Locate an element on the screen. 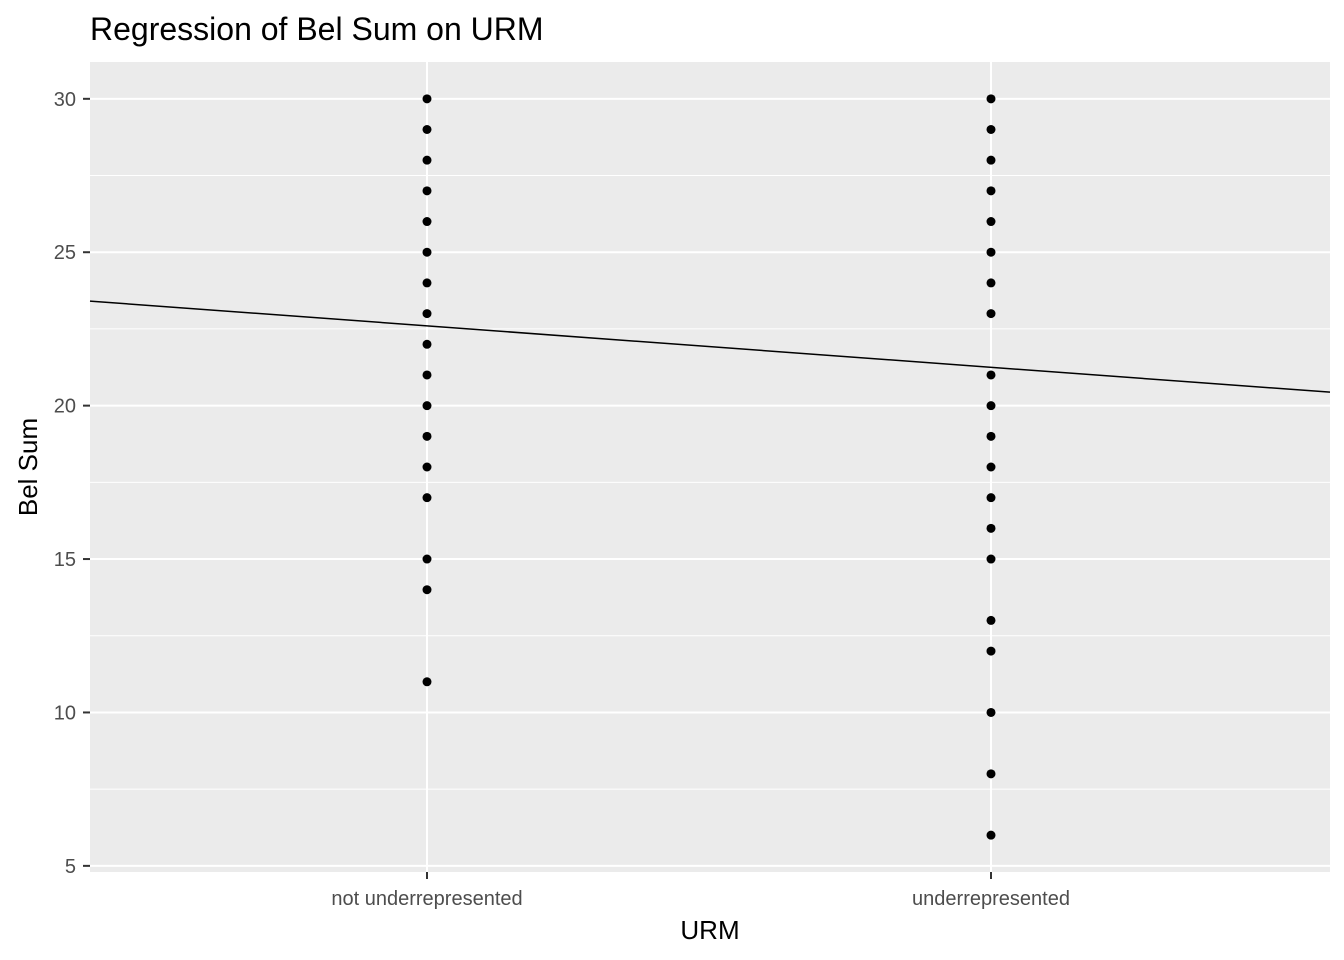 This screenshot has height=960, width=1344. y-axis-ticks: 5 10 15 20 25 30 is located at coordinates (72, 483).